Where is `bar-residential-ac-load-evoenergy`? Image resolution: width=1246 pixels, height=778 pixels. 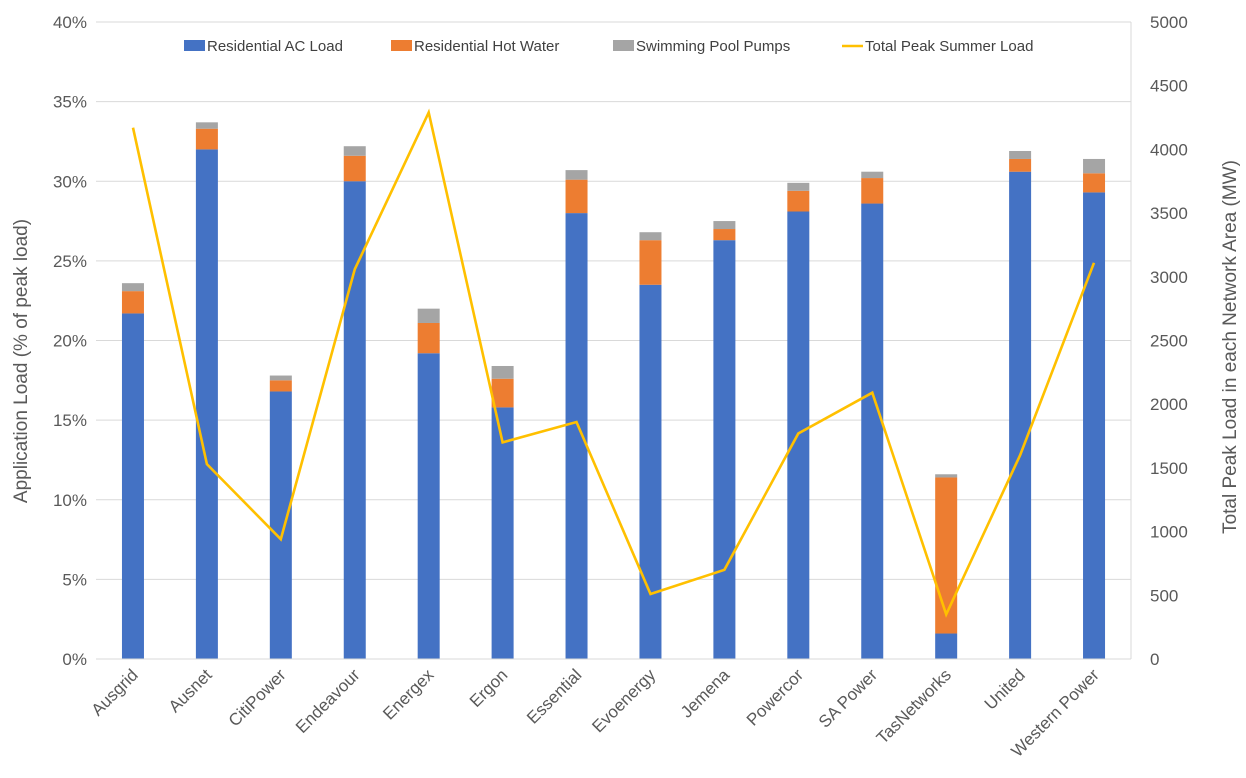 bar-residential-ac-load-evoenergy is located at coordinates (650, 471).